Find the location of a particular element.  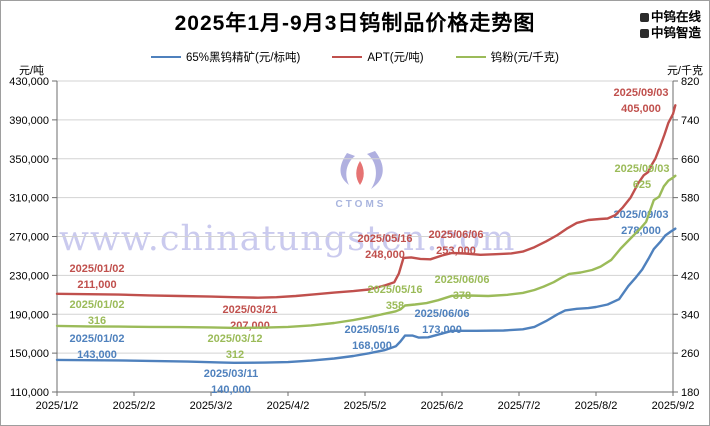

annotation-value-tungsten-powder: 358 is located at coordinates (395, 306).